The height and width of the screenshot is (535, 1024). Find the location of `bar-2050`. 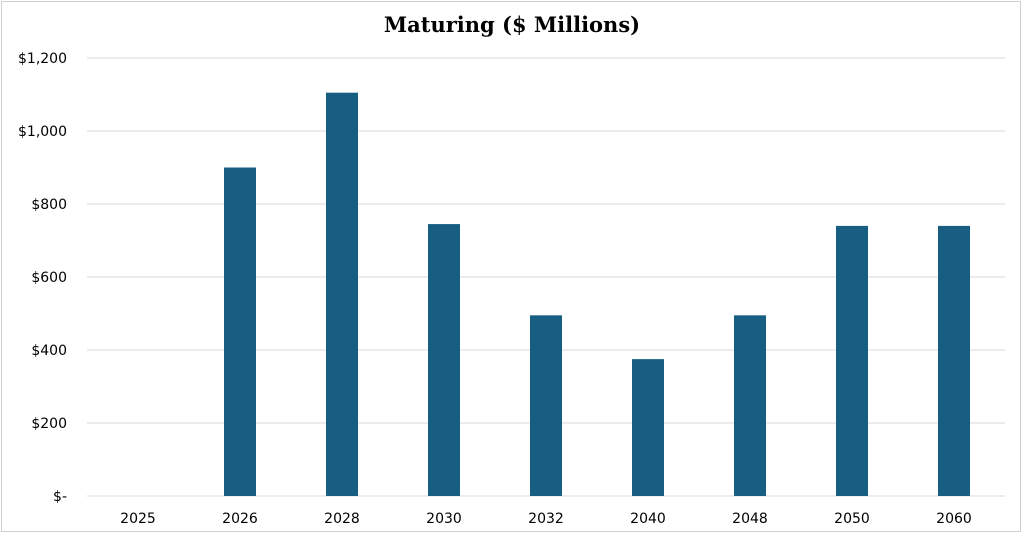

bar-2050 is located at coordinates (852, 360).